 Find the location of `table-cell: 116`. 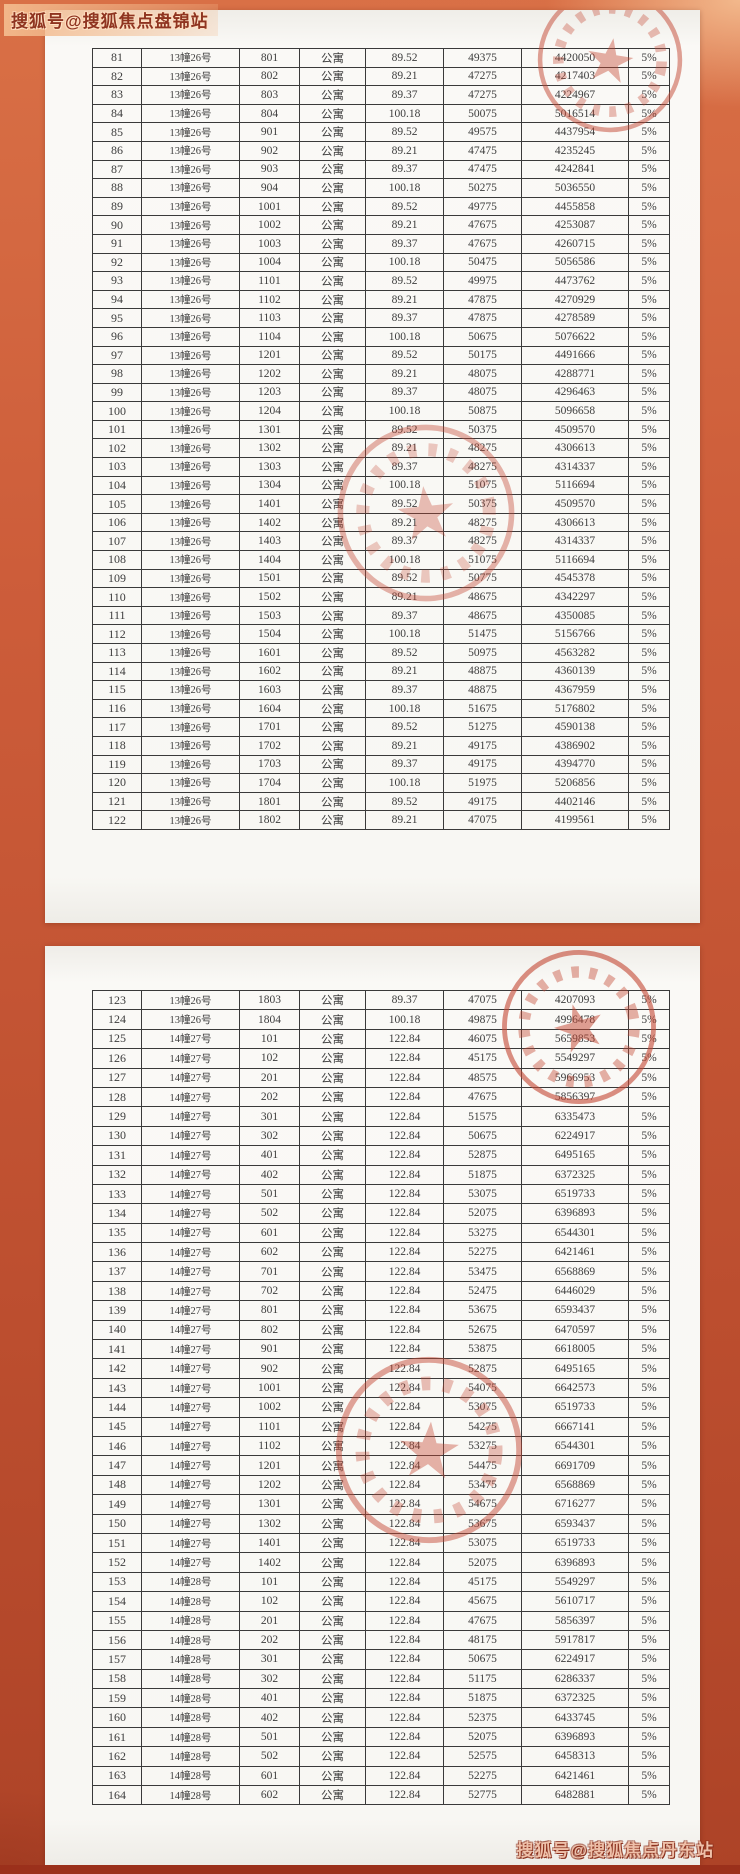

table-cell: 116 is located at coordinates (117, 708).